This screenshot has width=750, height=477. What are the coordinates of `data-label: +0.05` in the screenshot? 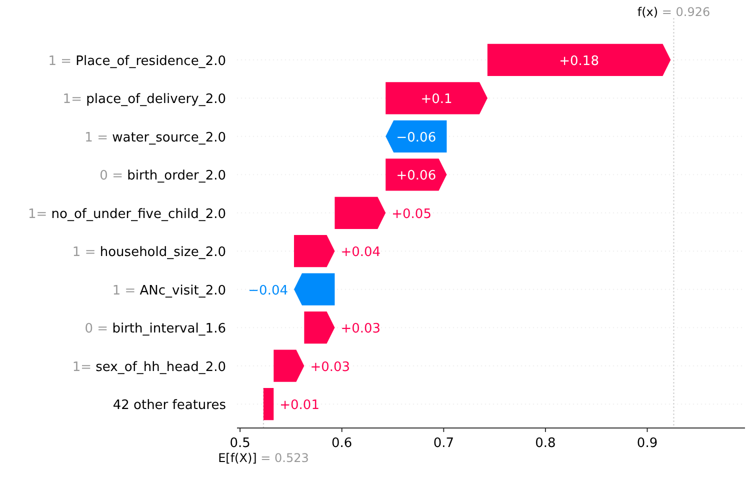 It's located at (412, 214).